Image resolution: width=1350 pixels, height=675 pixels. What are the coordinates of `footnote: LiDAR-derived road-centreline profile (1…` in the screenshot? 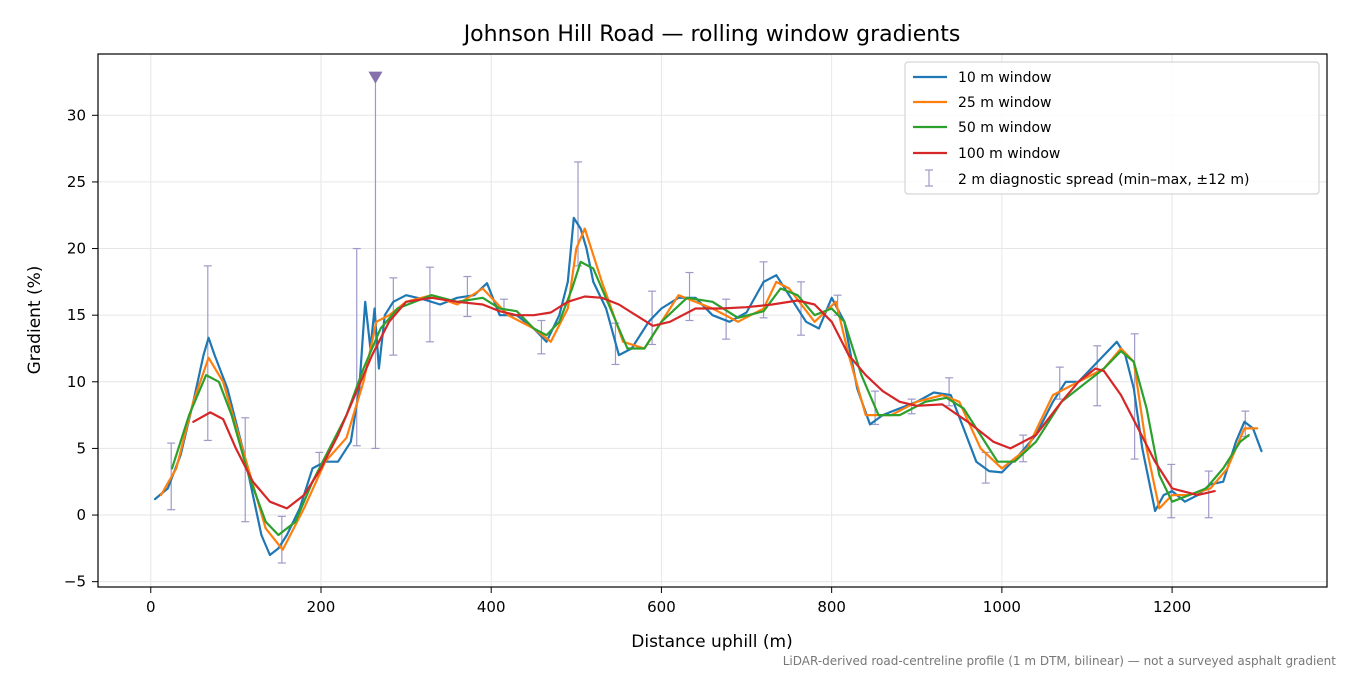 It's located at (1060, 661).